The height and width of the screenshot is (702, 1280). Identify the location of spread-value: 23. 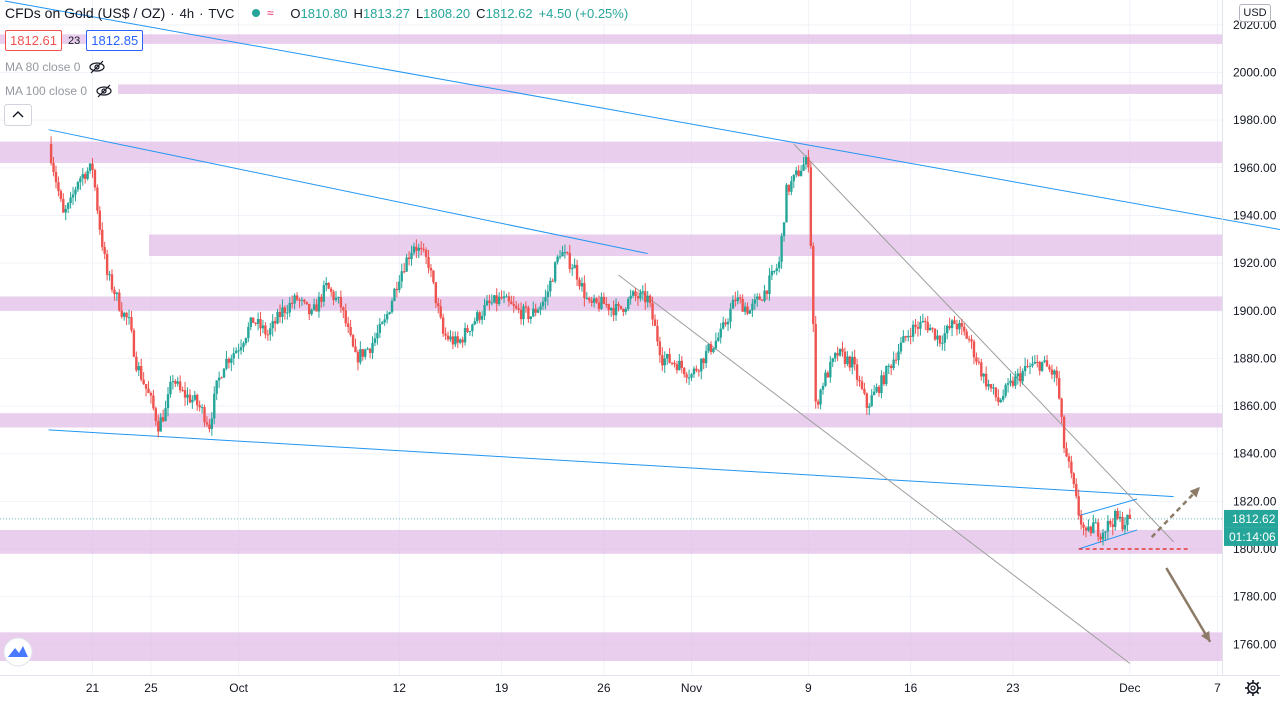
(74, 40).